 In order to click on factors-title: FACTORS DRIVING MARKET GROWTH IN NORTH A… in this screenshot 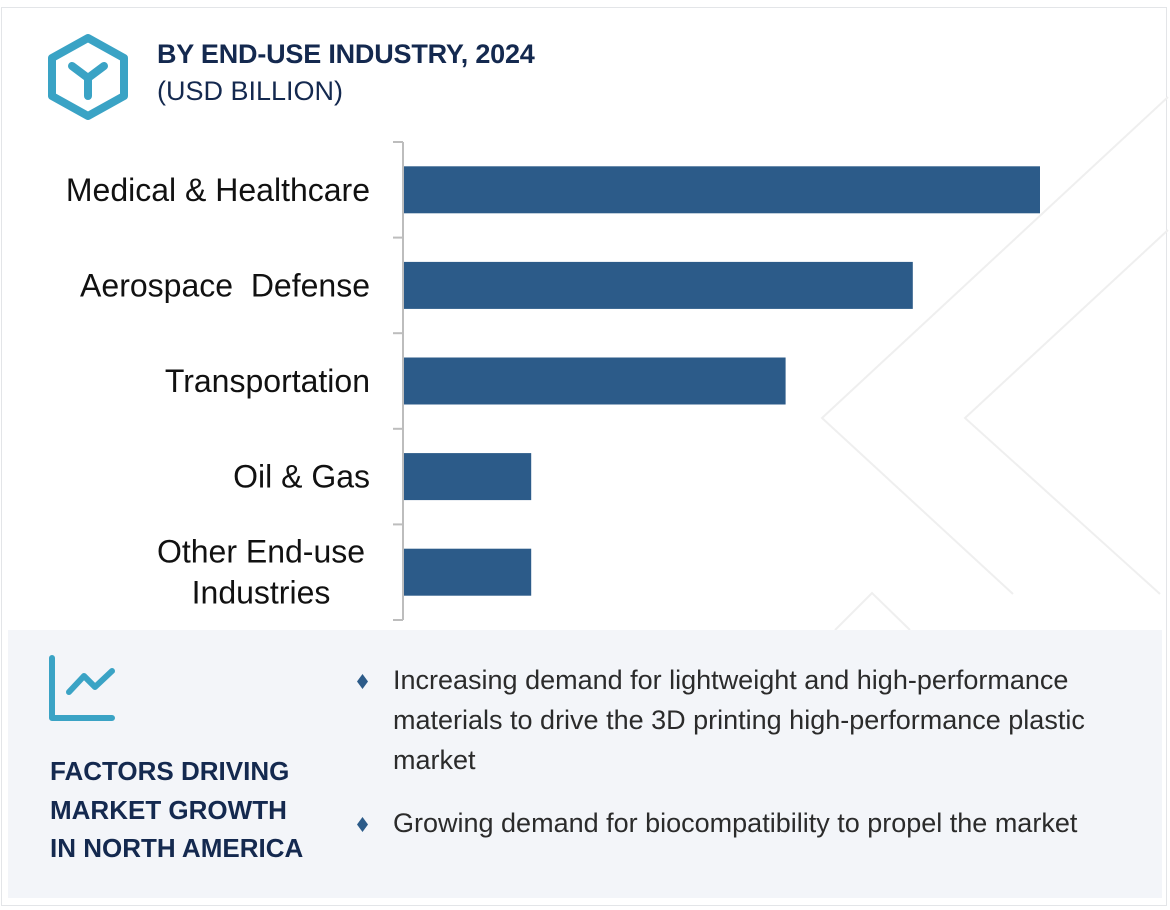, I will do `click(195, 810)`.